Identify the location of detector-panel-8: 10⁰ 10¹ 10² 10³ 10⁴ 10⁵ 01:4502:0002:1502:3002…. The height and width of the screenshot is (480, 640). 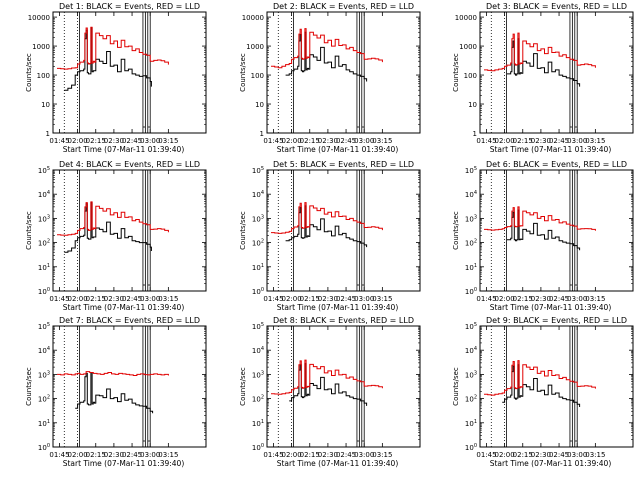
(330, 392).